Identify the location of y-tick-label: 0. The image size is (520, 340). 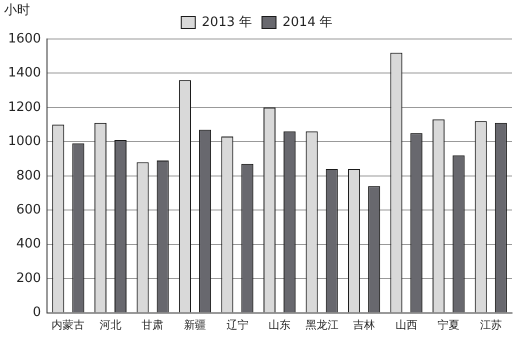
(37, 312).